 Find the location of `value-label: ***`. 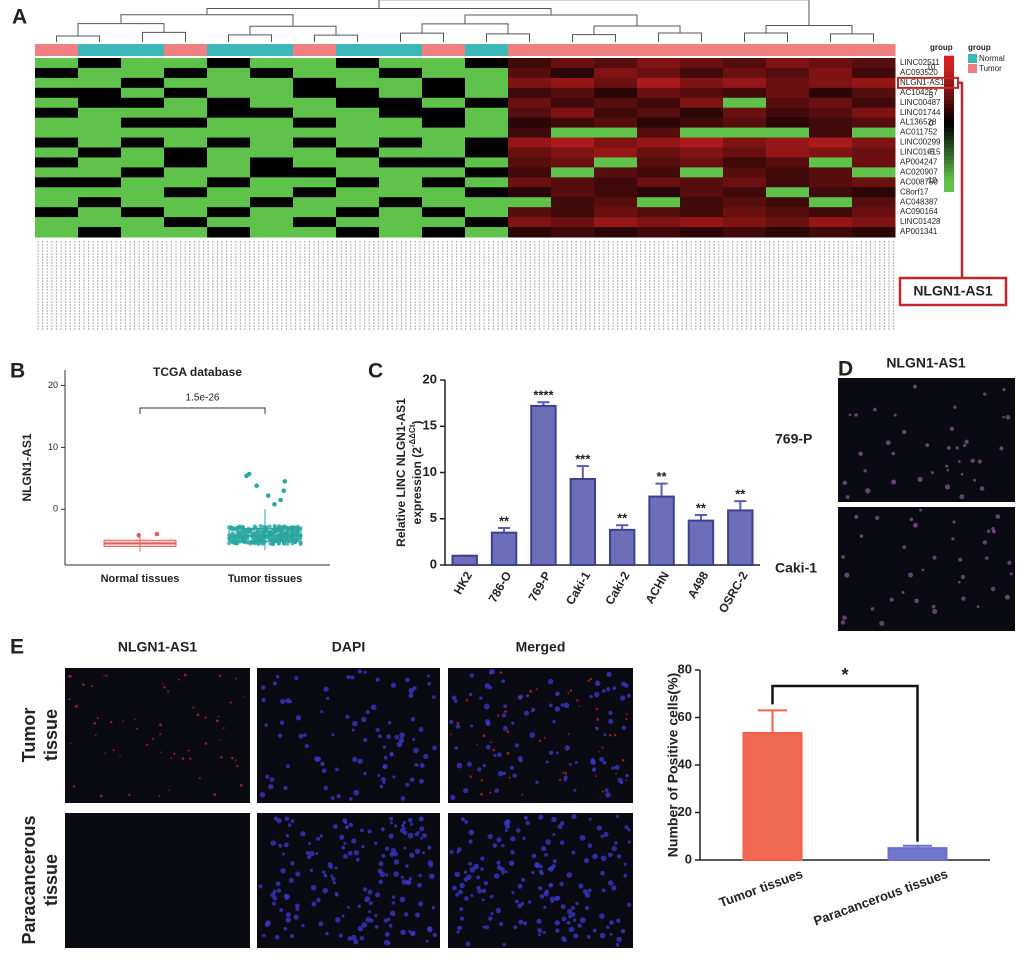

value-label: *** is located at coordinates (583, 458).